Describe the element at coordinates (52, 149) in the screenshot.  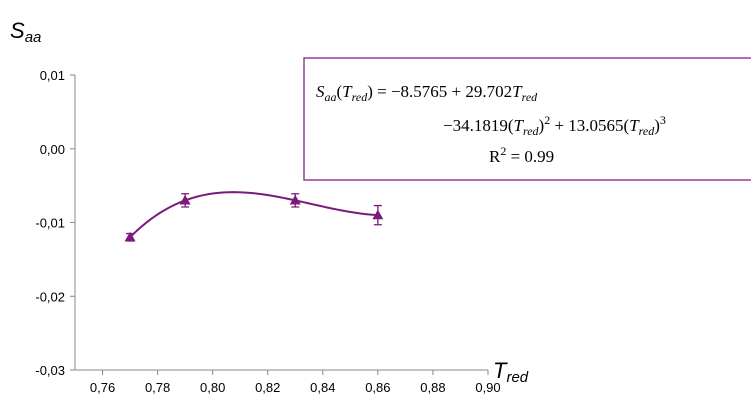
I see `y-tick-label: 0,00` at that location.